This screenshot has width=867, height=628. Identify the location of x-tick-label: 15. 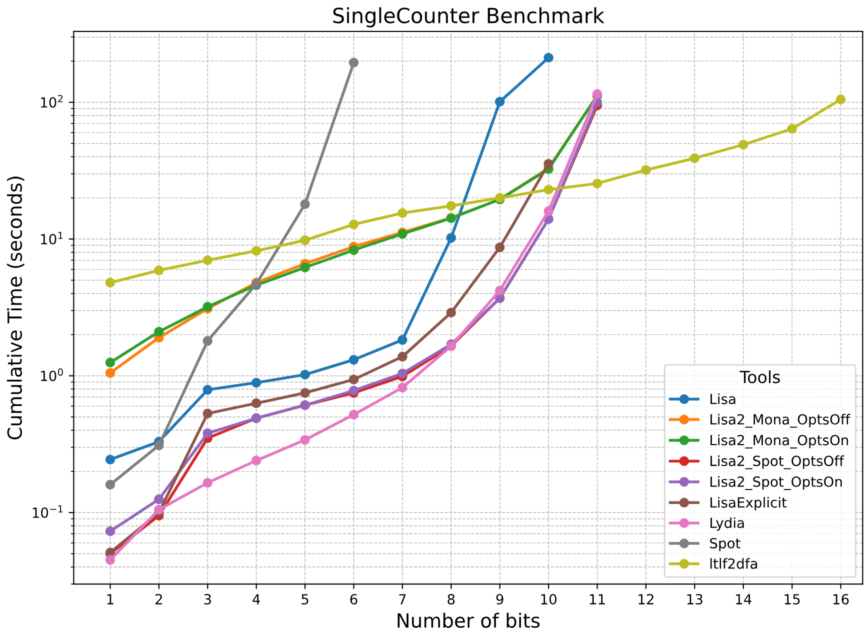
(792, 599).